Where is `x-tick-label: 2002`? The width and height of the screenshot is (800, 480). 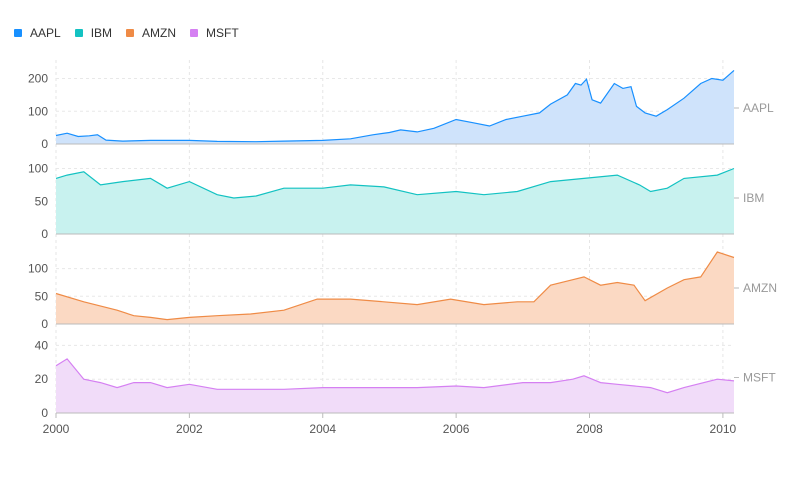
x-tick-label: 2002 is located at coordinates (189, 429).